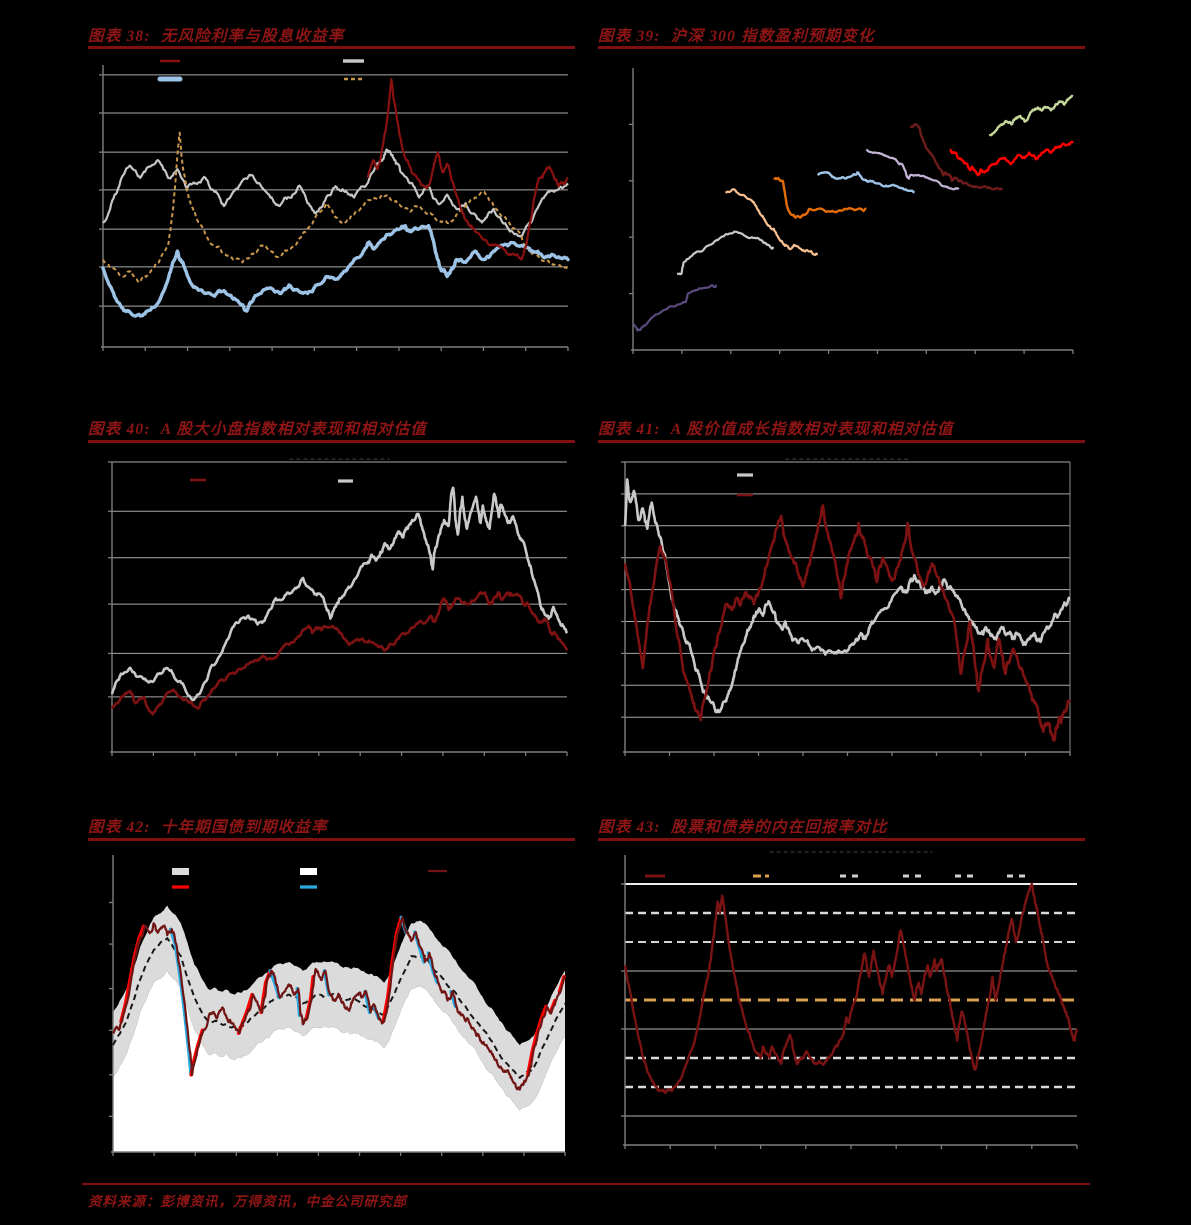  I want to click on figure-41-label: 图表 41:, so click(629, 429).